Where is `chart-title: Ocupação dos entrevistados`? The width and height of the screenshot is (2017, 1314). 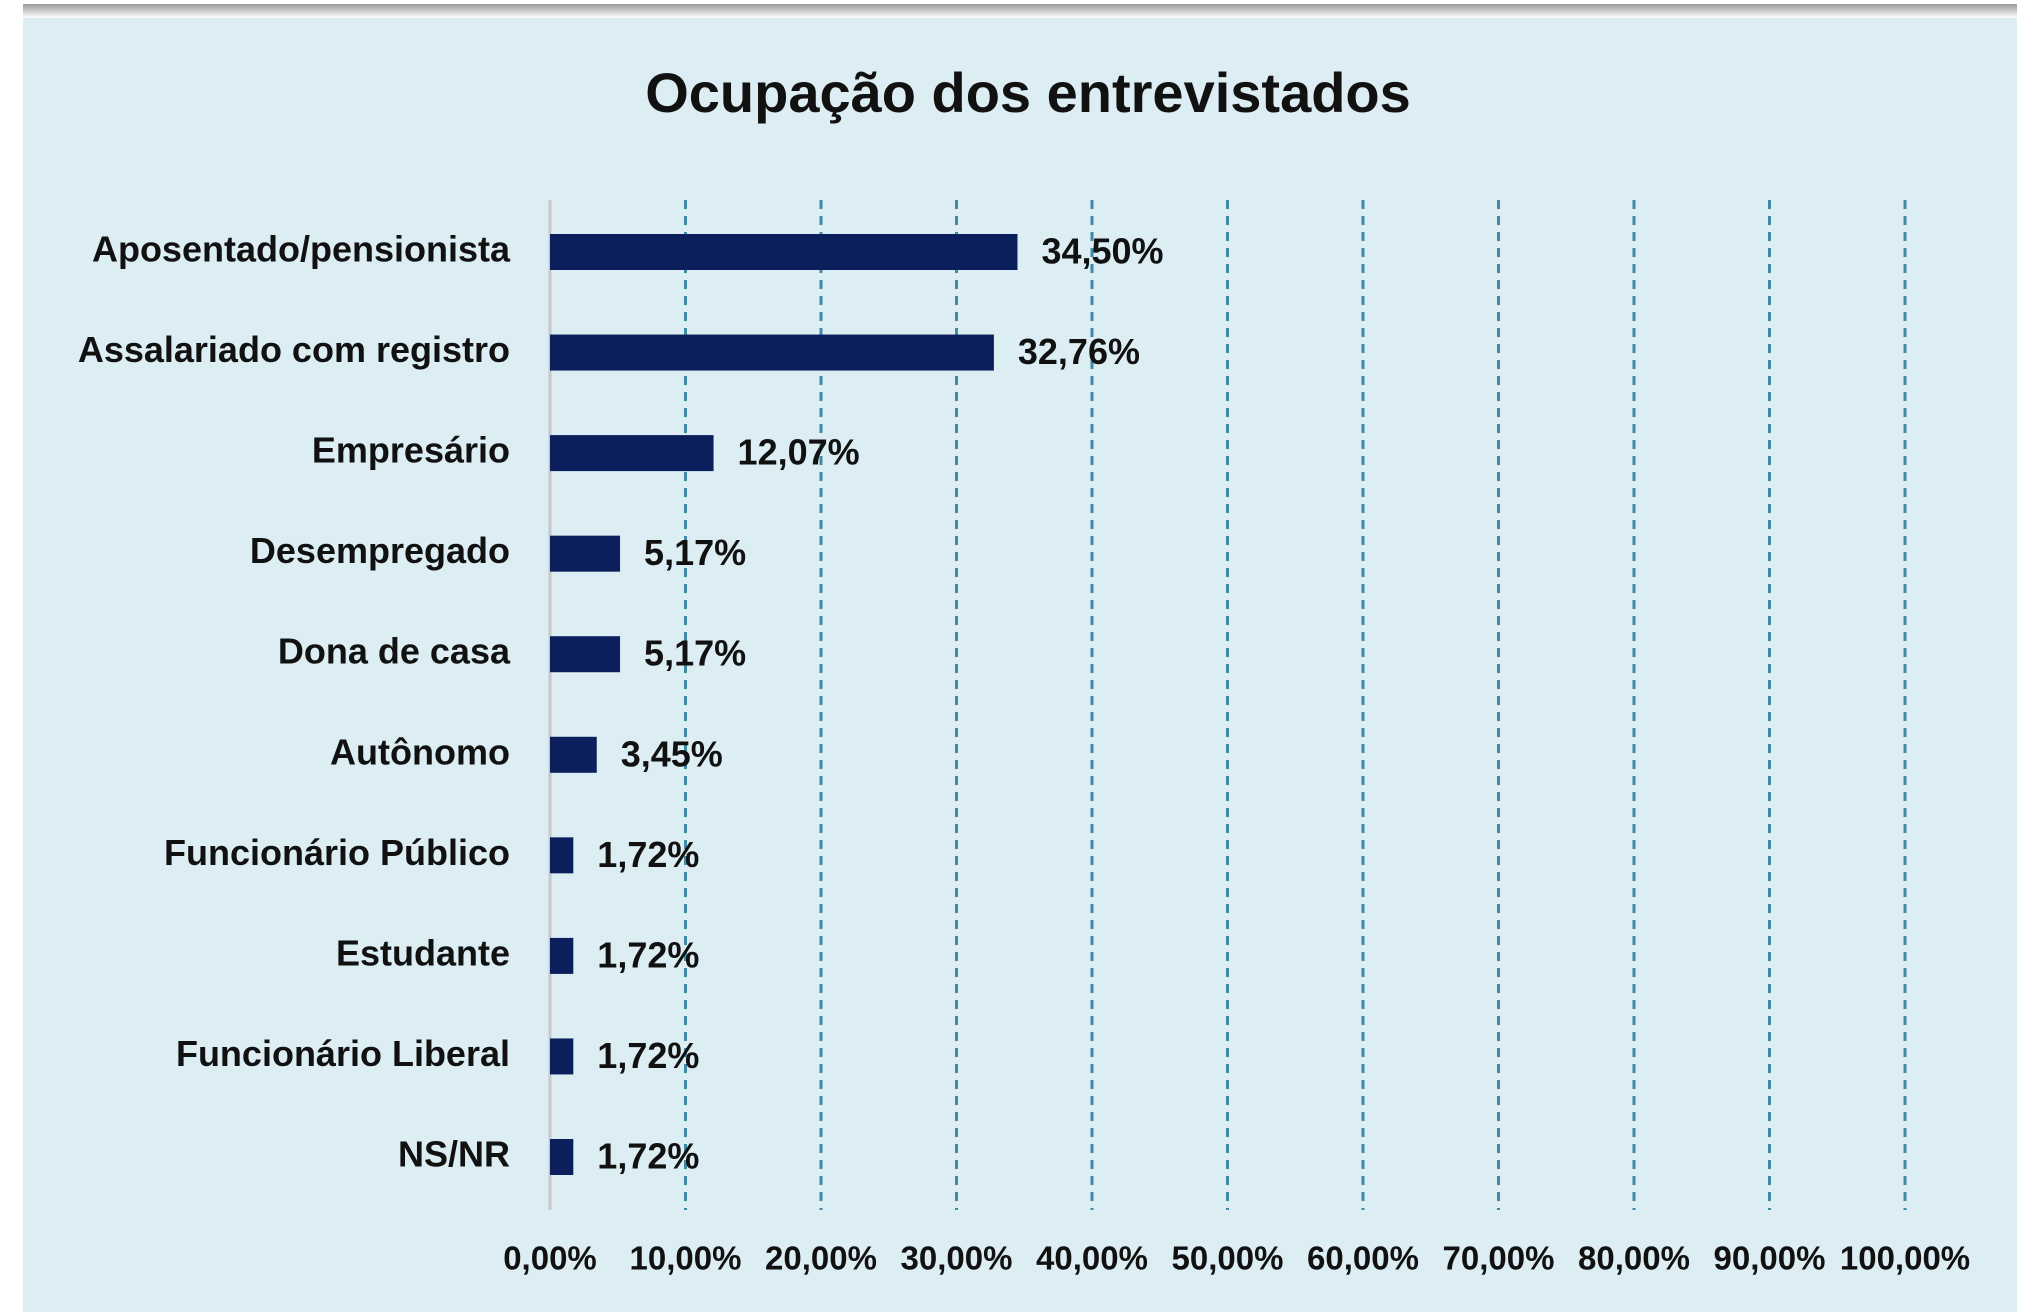
chart-title: Ocupação dos entrevistados is located at coordinates (1028, 92).